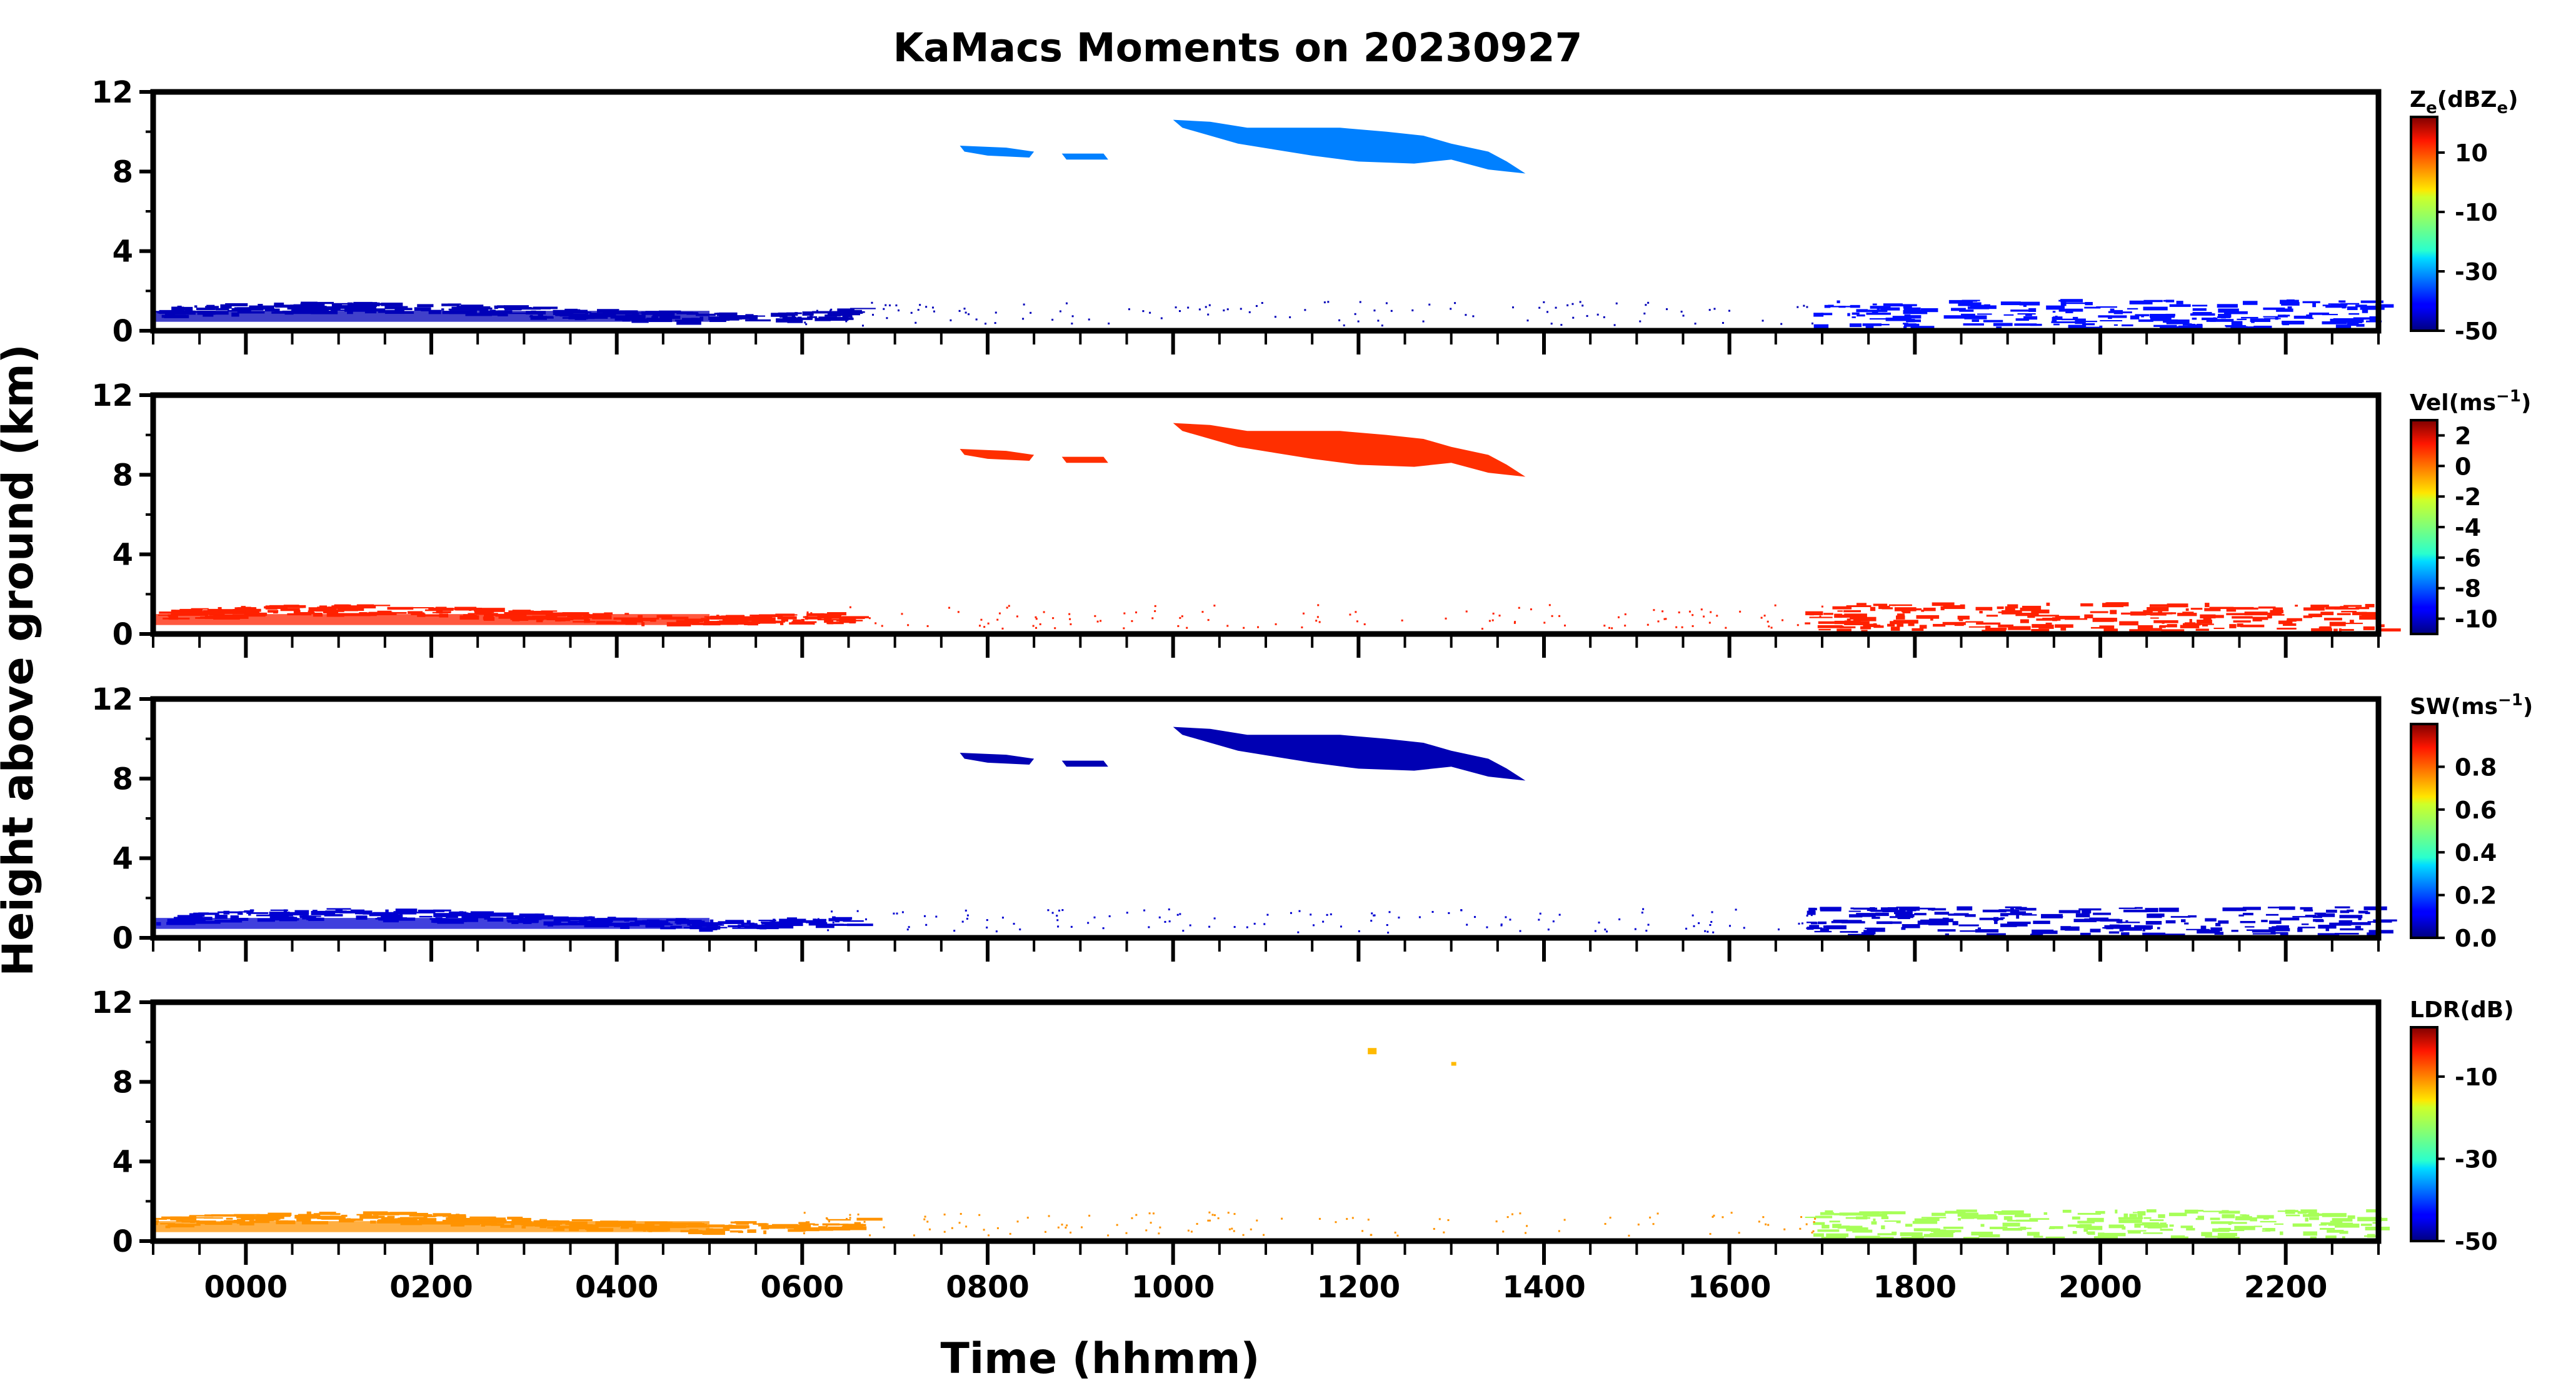  I want to click on colorbar-tick-label: 0.2, so click(2476, 896).